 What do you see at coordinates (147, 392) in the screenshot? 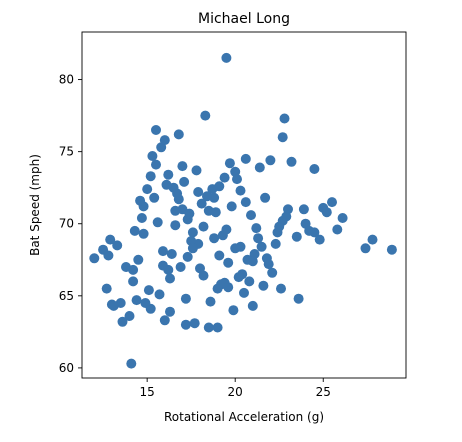
I see `x-tick-label: 15` at bounding box center [147, 392].